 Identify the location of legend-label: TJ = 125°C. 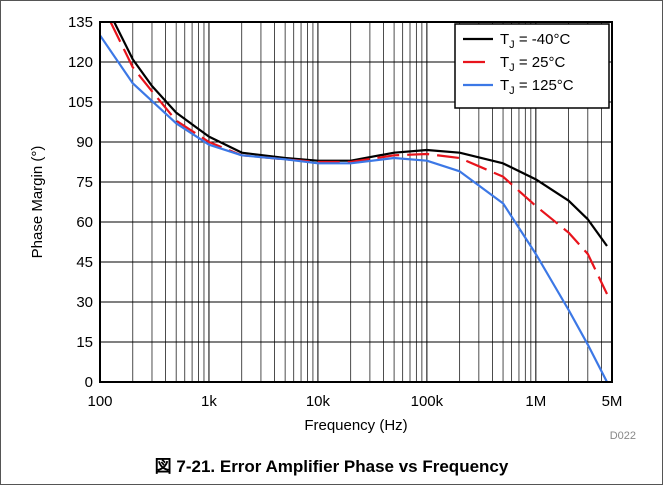
(537, 87).